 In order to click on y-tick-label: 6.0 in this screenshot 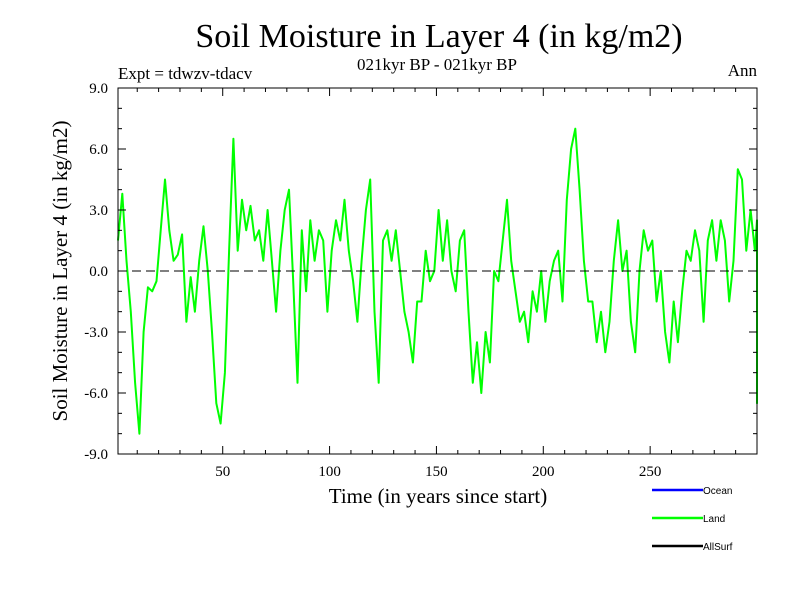, I will do `click(98, 150)`.